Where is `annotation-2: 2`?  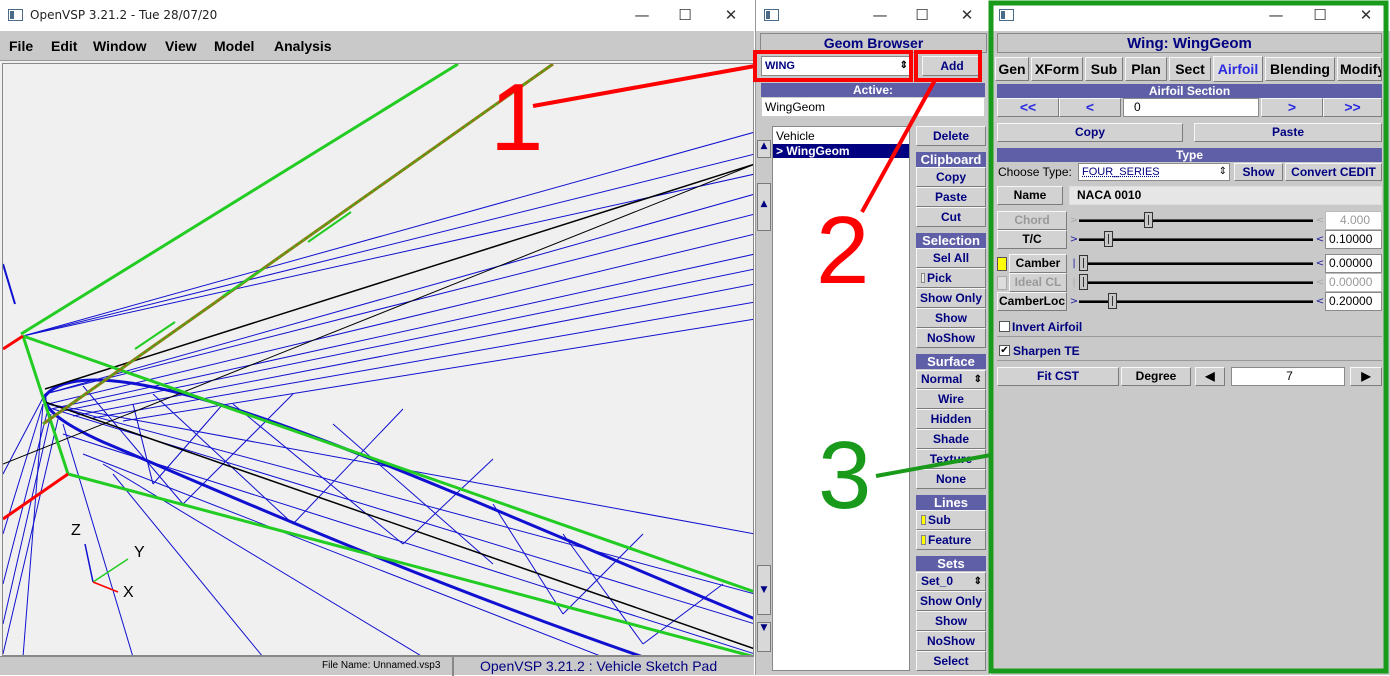 annotation-2: 2 is located at coordinates (842, 251).